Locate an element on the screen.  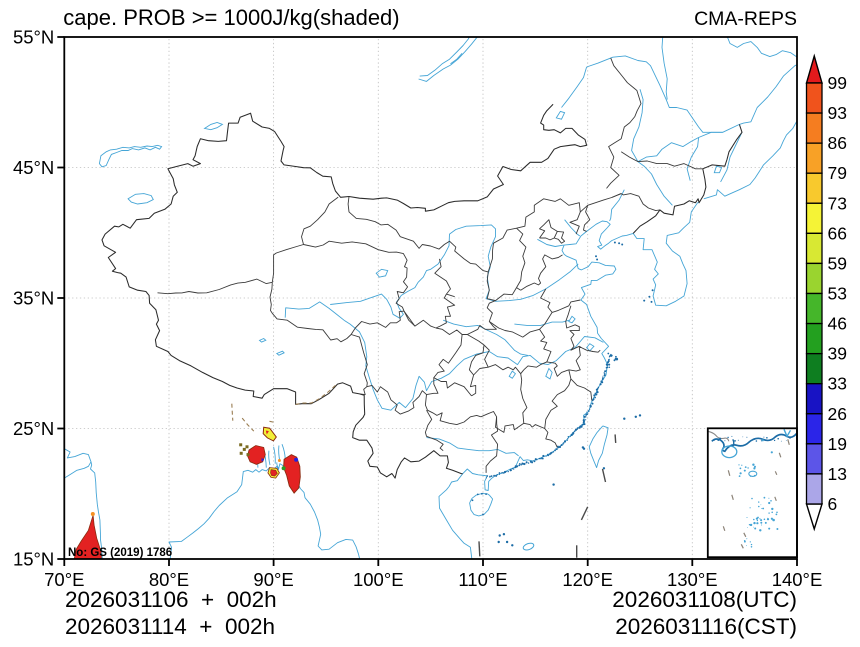
svg-text: 19 is located at coordinates (837, 444).